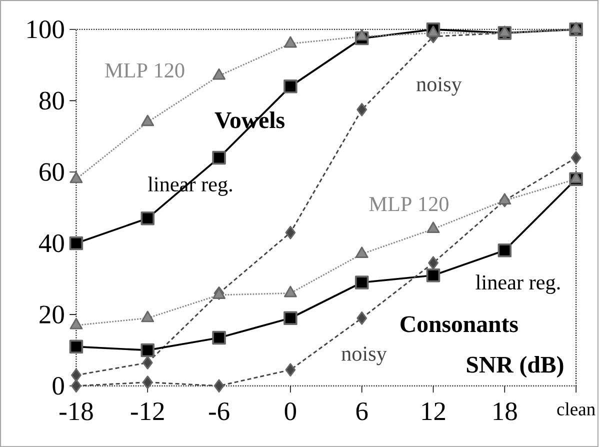 The height and width of the screenshot is (447, 600). I want to click on y-tick-label: 20, so click(52, 315).